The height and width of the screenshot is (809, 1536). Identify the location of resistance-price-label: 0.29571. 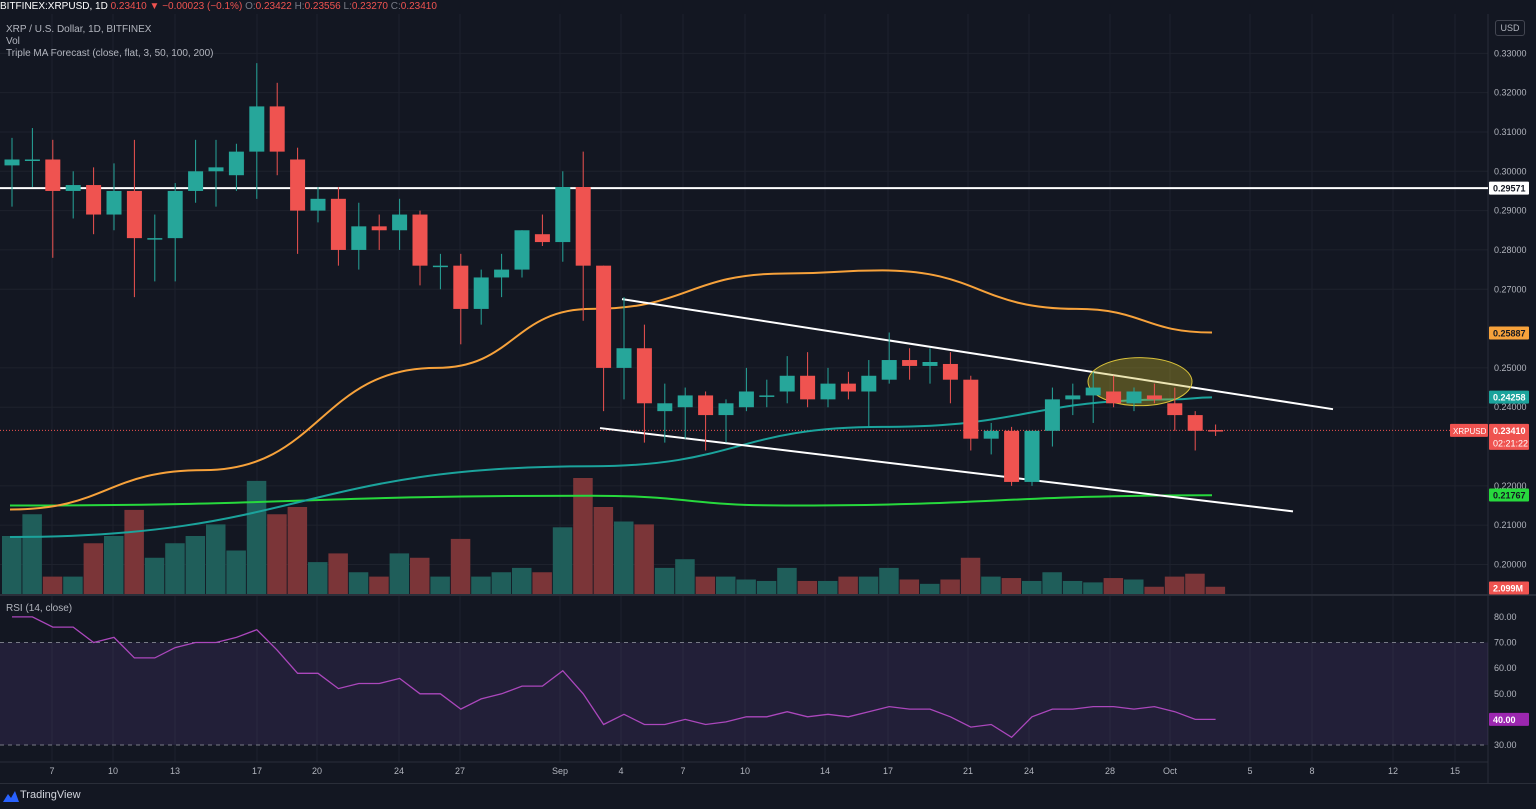
(1509, 189).